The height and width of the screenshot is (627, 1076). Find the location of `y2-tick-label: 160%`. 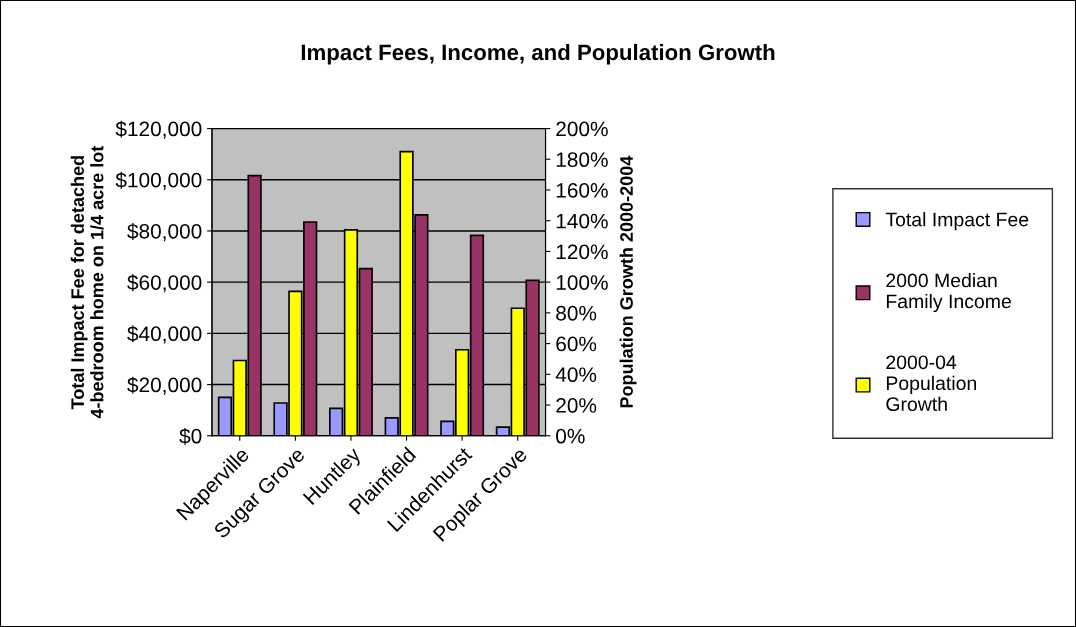

y2-tick-label: 160% is located at coordinates (582, 190).